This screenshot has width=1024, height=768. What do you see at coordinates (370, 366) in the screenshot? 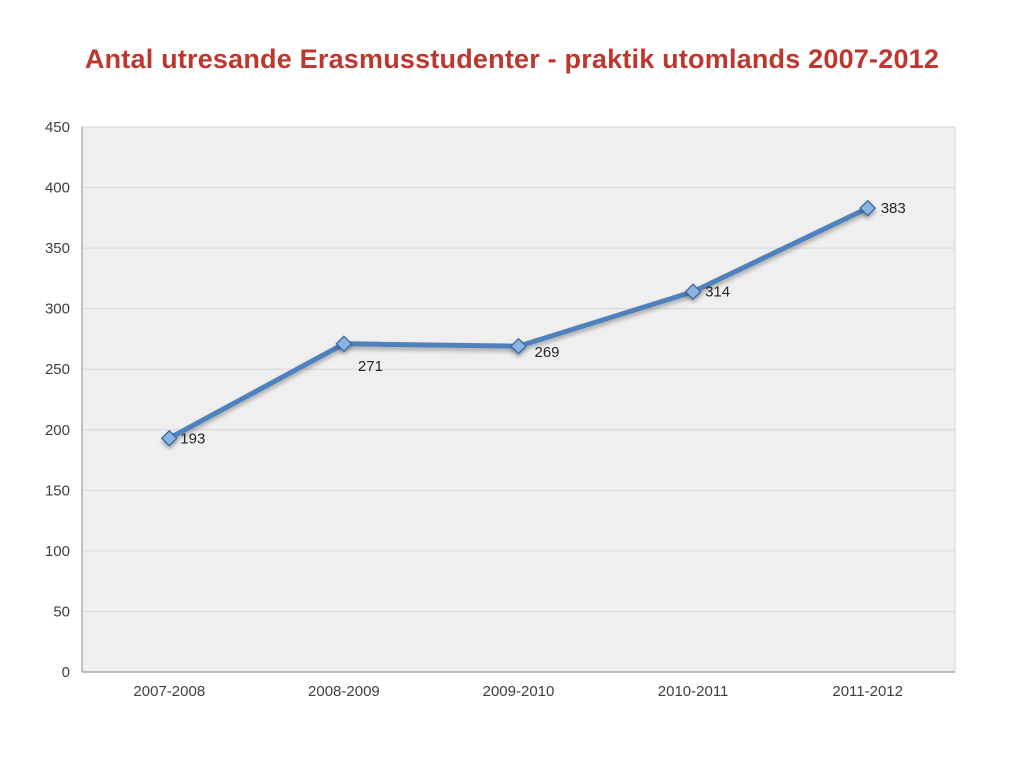
I see `data-point-label: 271` at bounding box center [370, 366].